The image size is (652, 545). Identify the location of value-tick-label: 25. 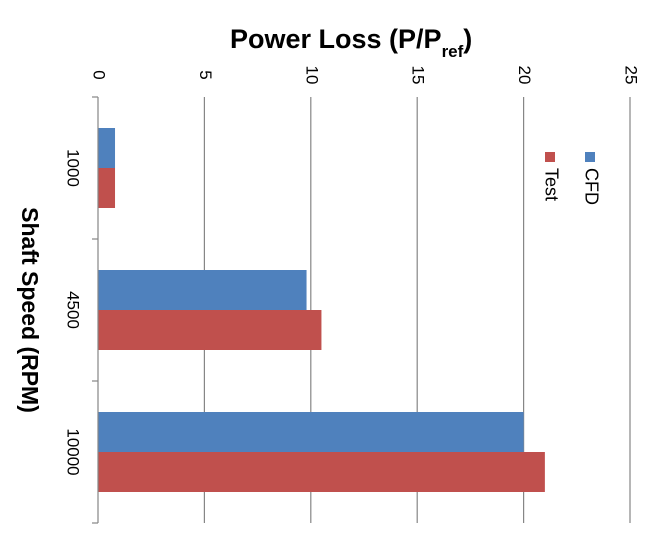
(631, 75).